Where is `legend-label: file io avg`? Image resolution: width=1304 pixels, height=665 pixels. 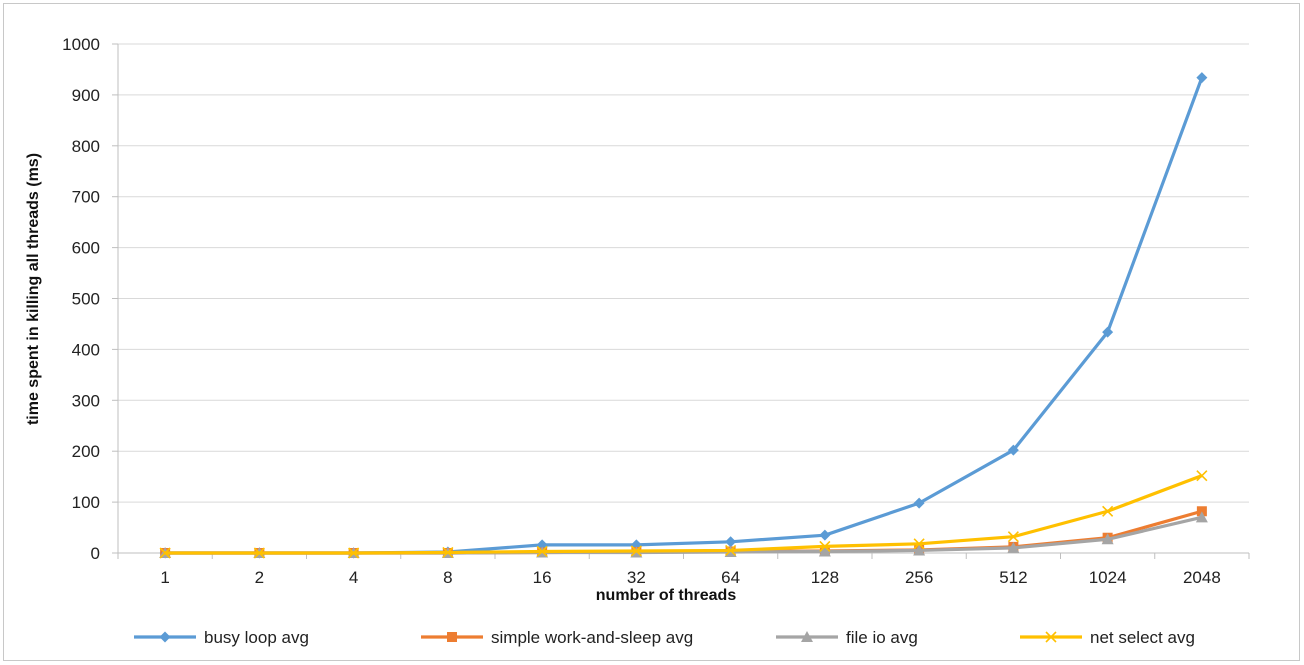
legend-label: file io avg is located at coordinates (882, 637).